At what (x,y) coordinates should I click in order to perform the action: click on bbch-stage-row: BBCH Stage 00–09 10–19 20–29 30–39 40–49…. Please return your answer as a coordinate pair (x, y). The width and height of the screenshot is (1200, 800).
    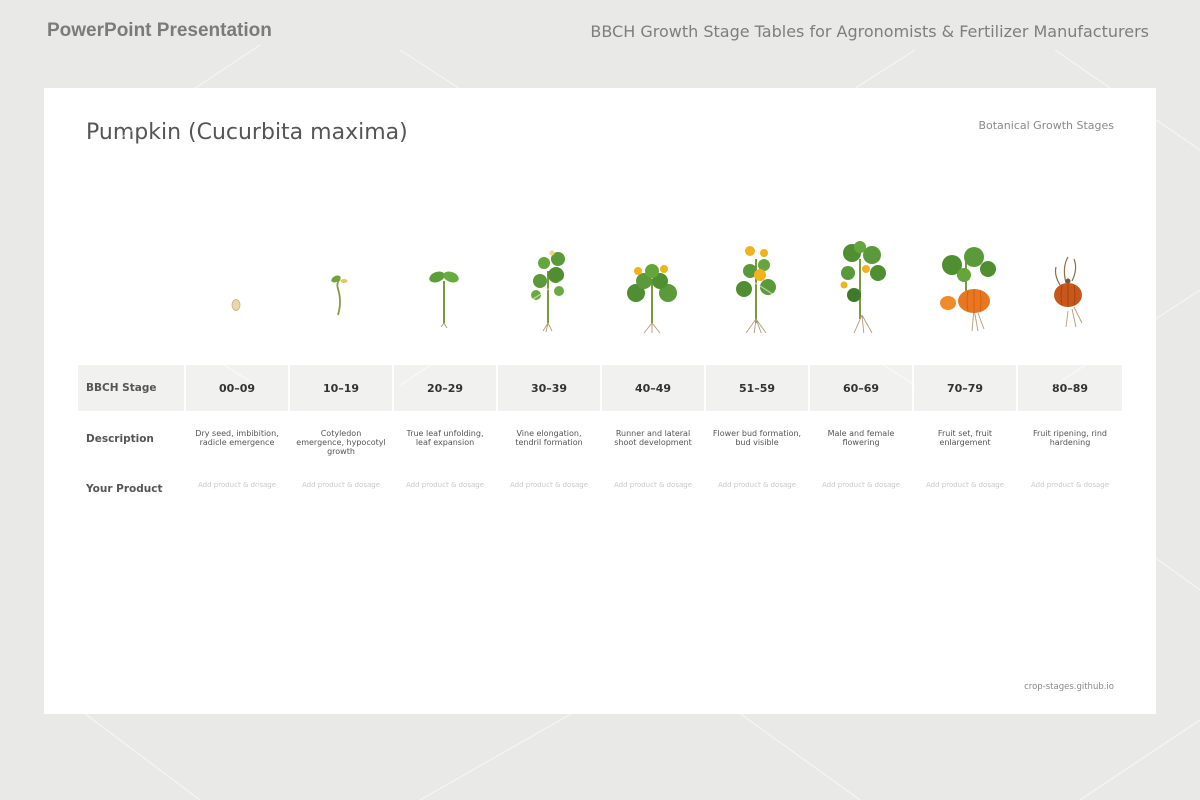
    Looking at the image, I should click on (600, 388).